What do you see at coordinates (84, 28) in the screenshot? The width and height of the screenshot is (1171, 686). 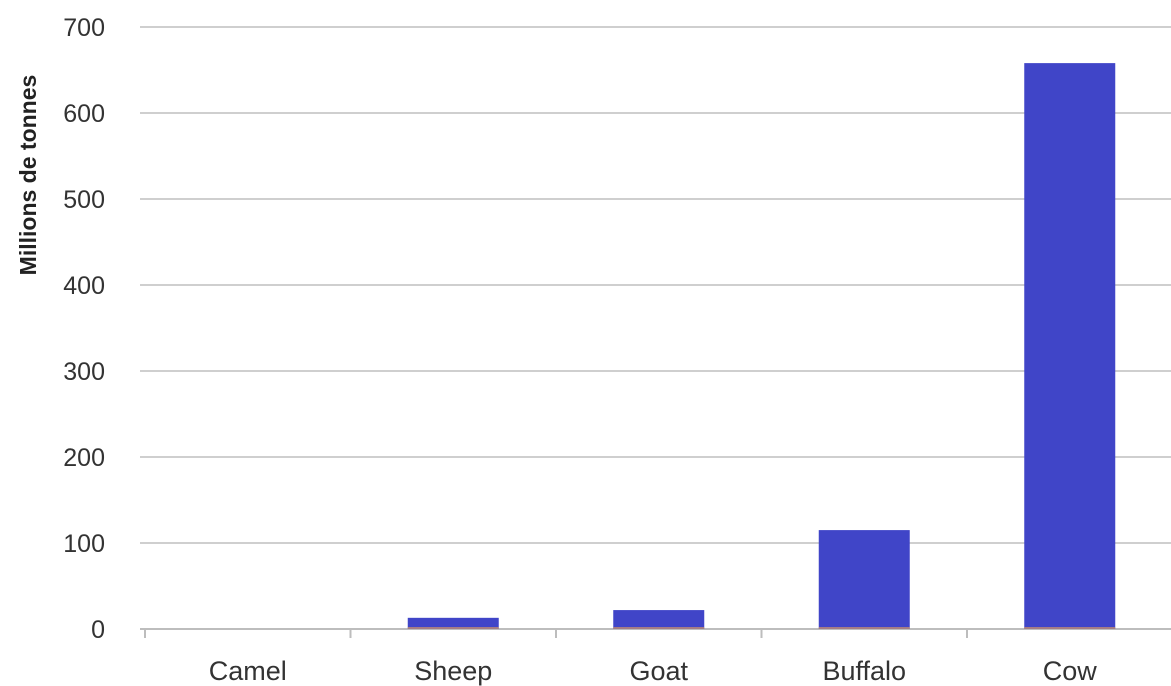 I see `y-tick-label: 700` at bounding box center [84, 28].